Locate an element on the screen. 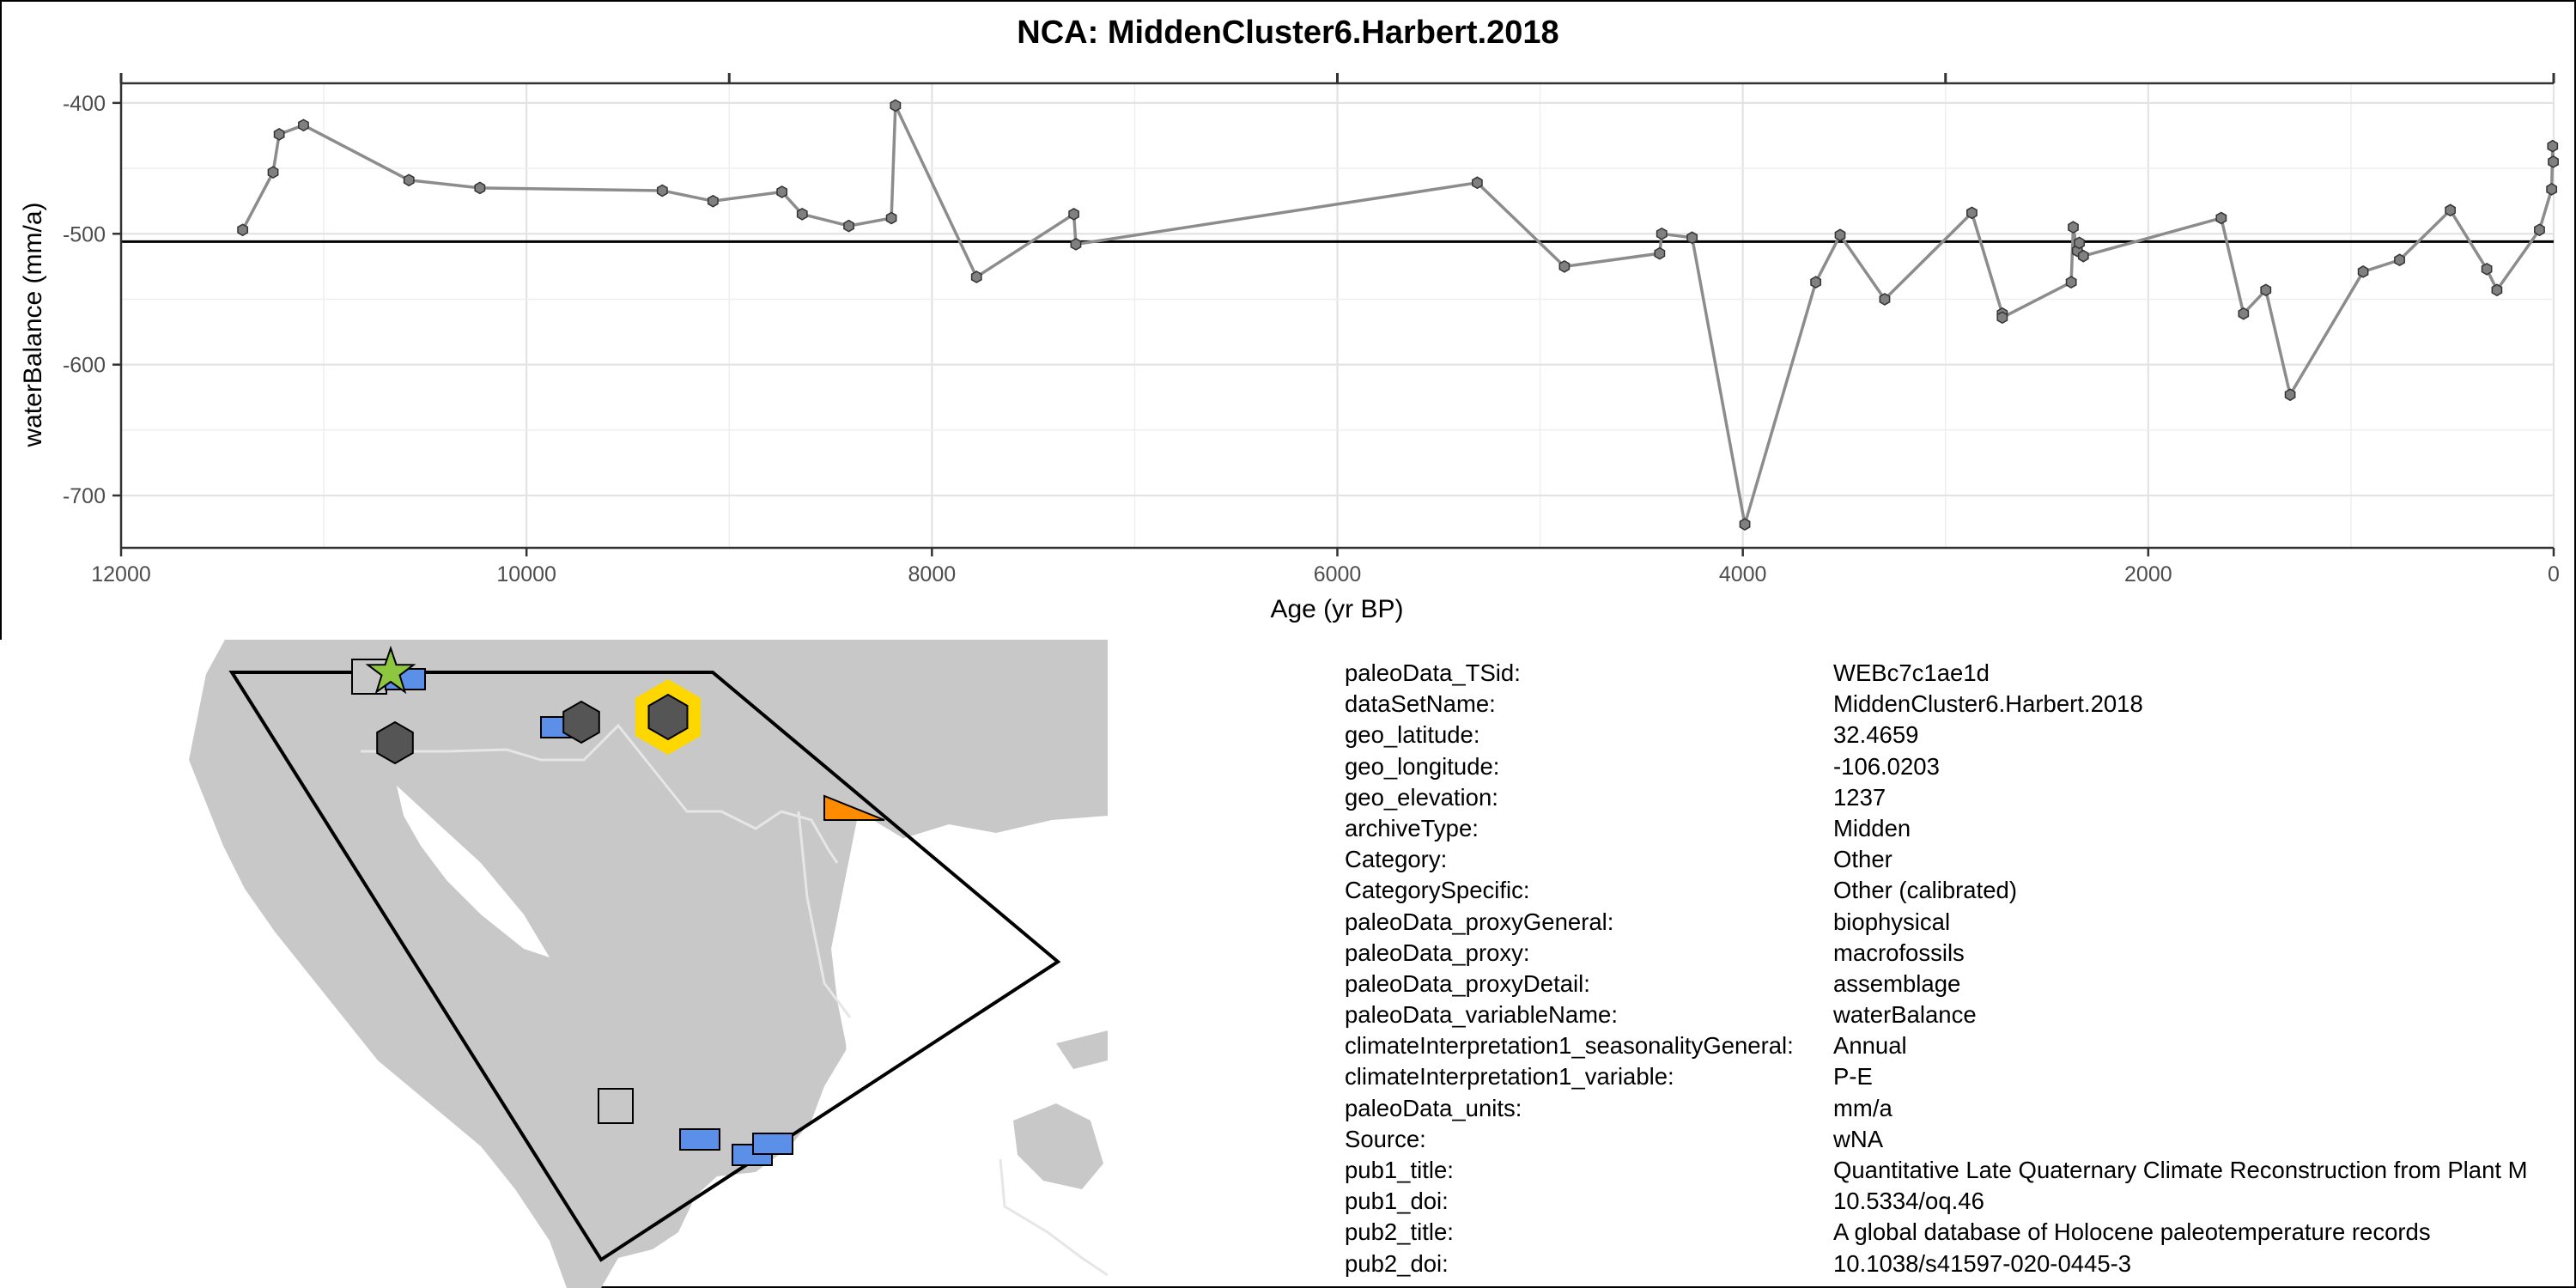 The height and width of the screenshot is (1288, 2576). y-tick-label: -500 is located at coordinates (85, 234).